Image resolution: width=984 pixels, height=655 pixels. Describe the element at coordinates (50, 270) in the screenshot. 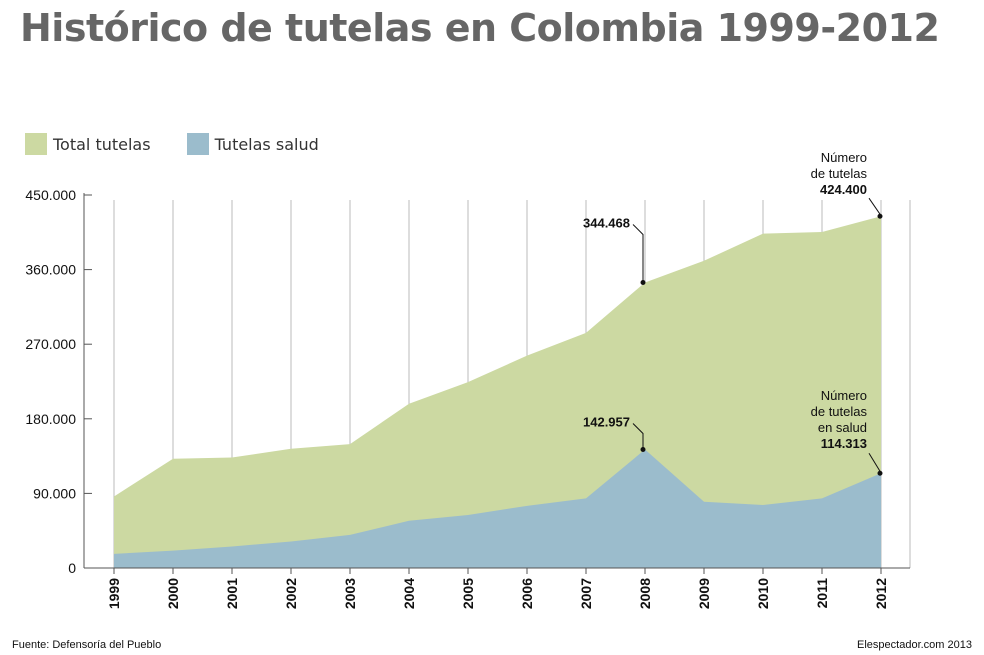

I see `y-tick-label: 360.000` at that location.